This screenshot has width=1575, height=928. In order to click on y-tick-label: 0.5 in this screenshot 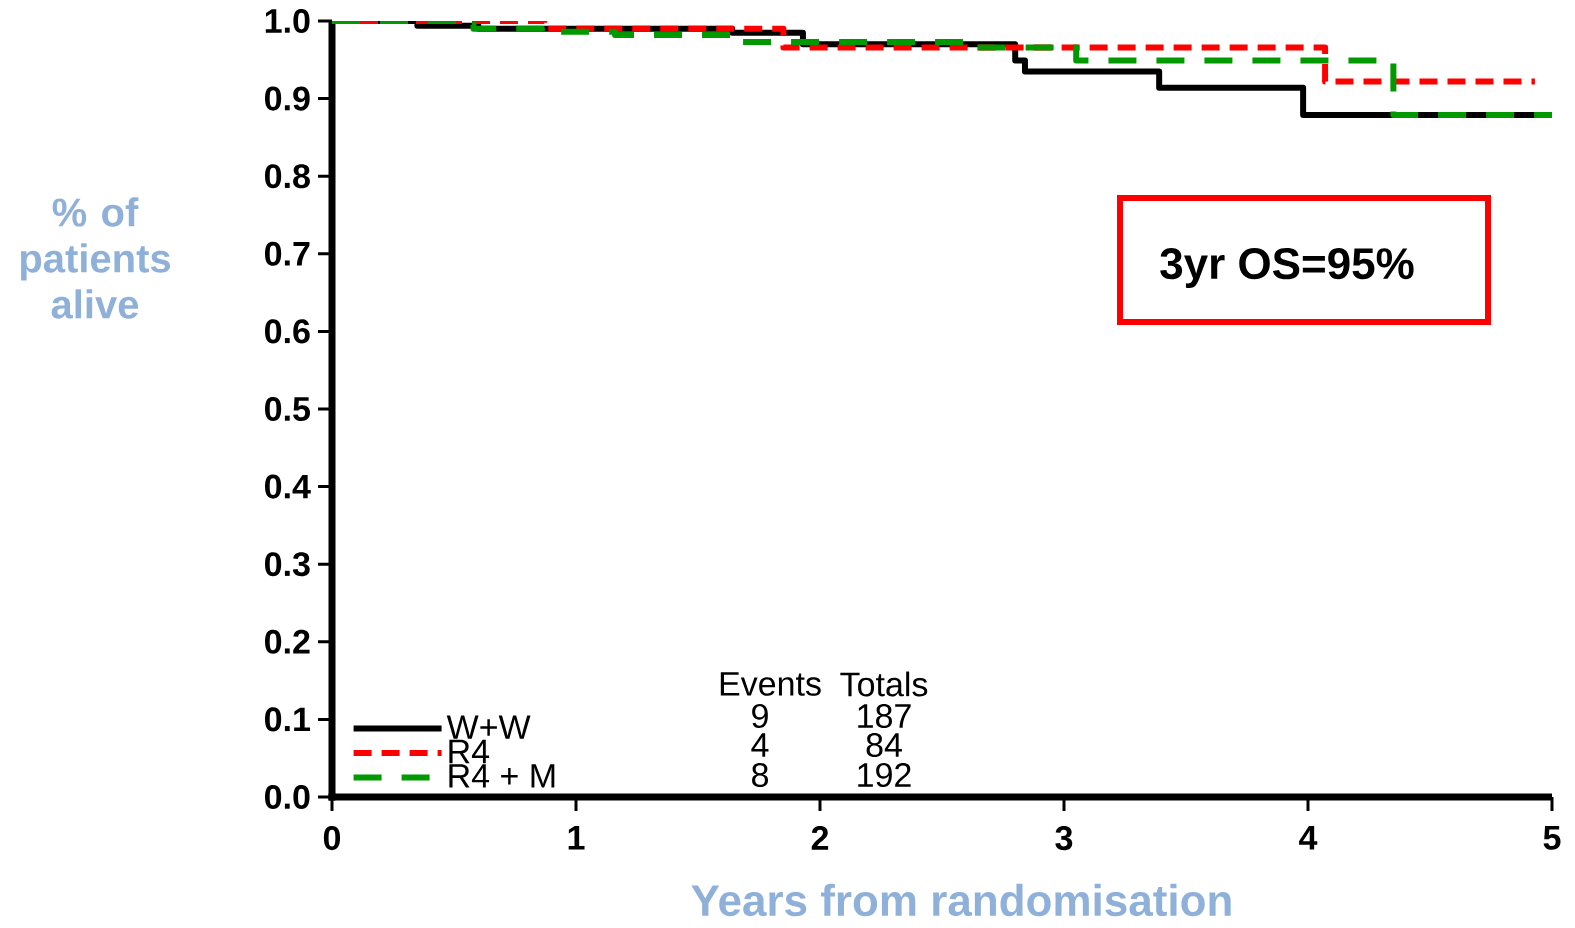, I will do `click(287, 409)`.